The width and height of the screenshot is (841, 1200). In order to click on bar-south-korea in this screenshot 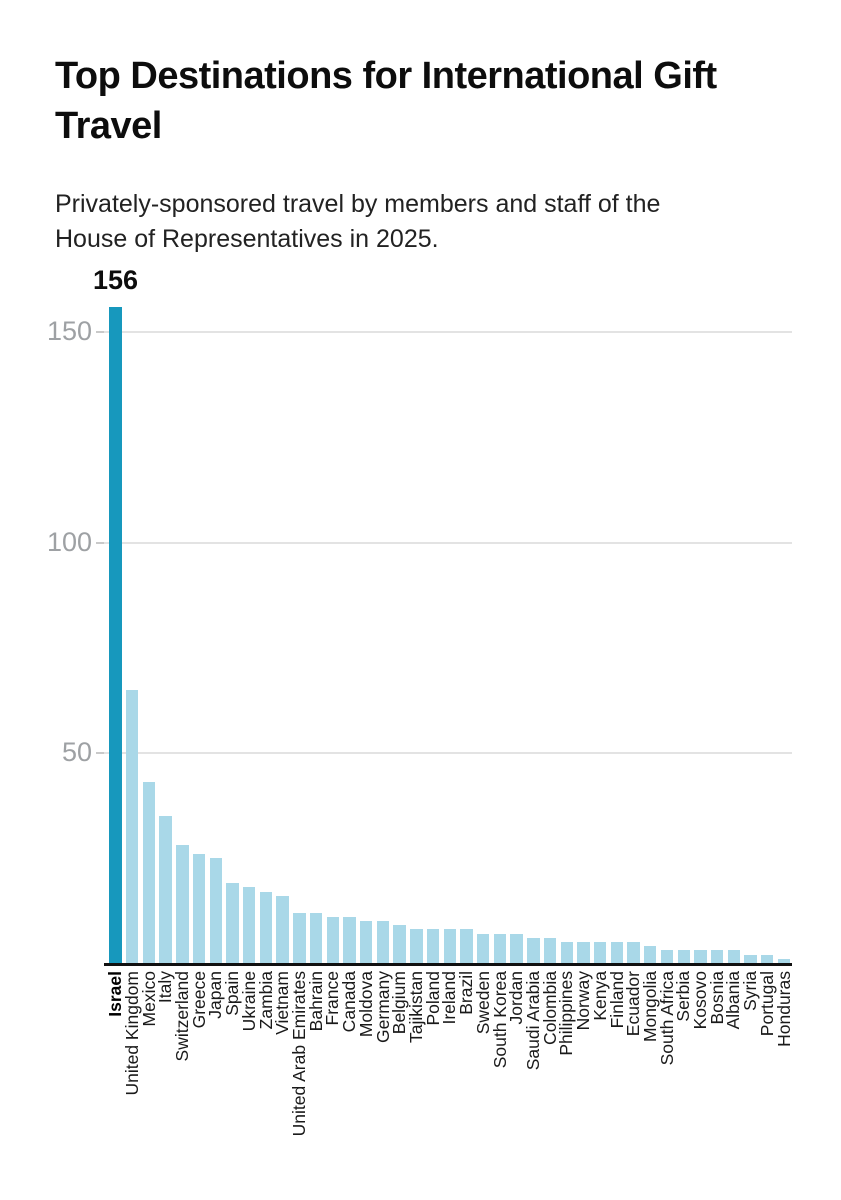, I will do `click(500, 948)`.